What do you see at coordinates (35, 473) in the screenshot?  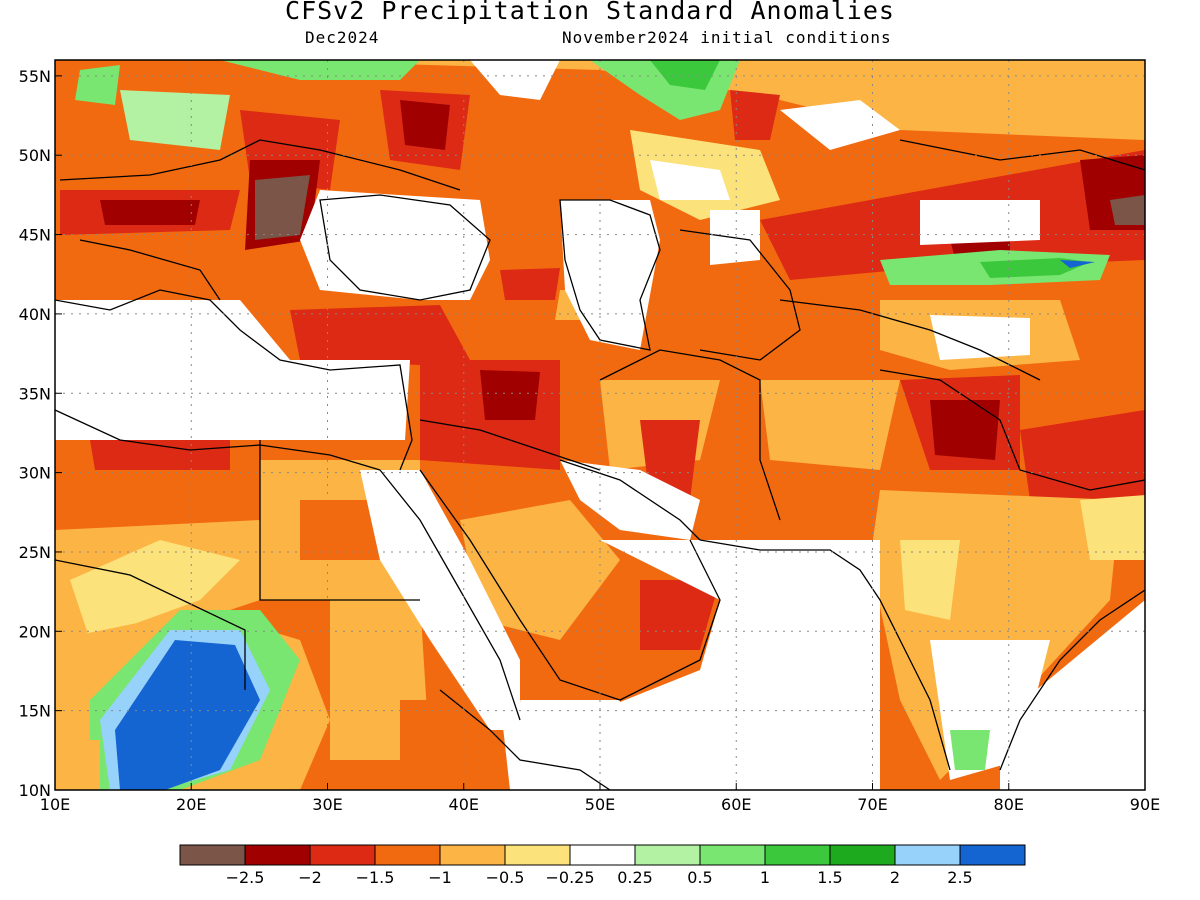 I see `lat-tick-label: 30N` at bounding box center [35, 473].